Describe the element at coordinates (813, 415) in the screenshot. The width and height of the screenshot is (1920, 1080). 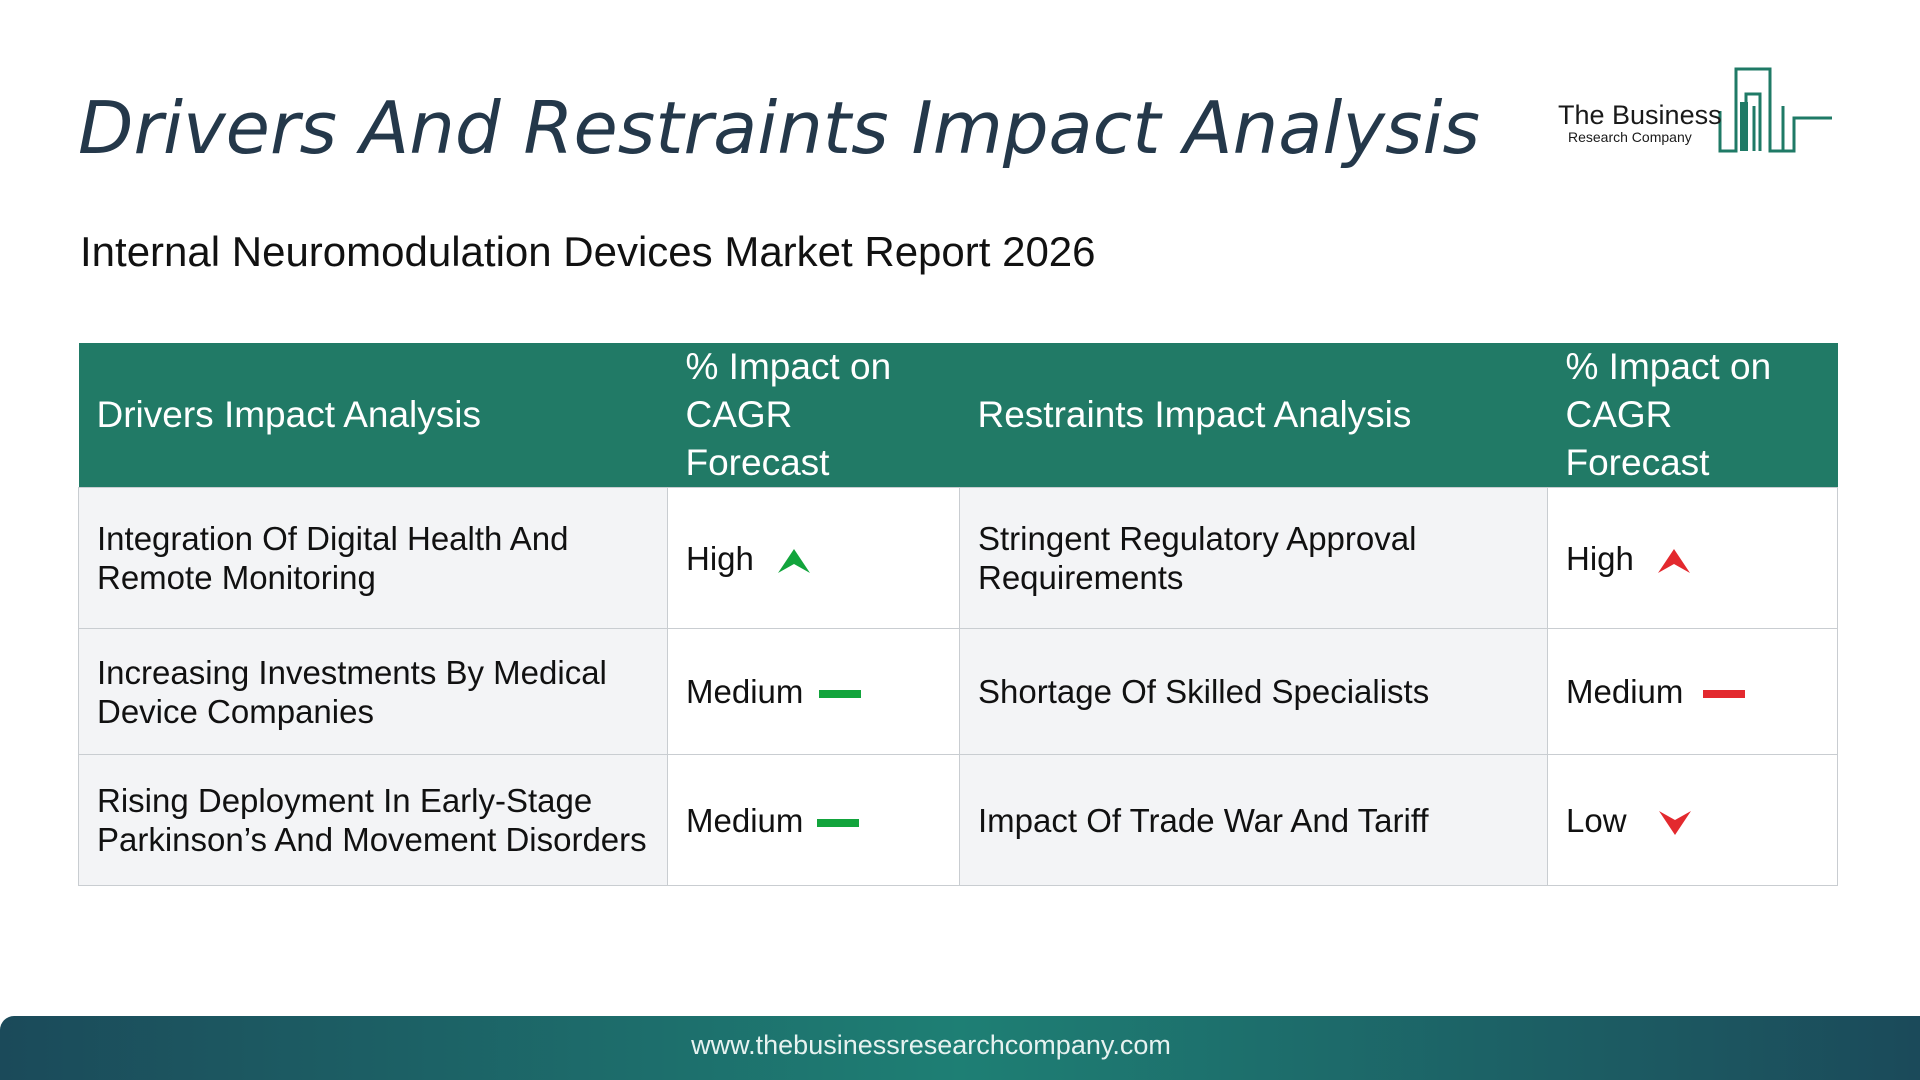
I see `drivers-impact-header: % Impact on CAGR Forecast` at that location.